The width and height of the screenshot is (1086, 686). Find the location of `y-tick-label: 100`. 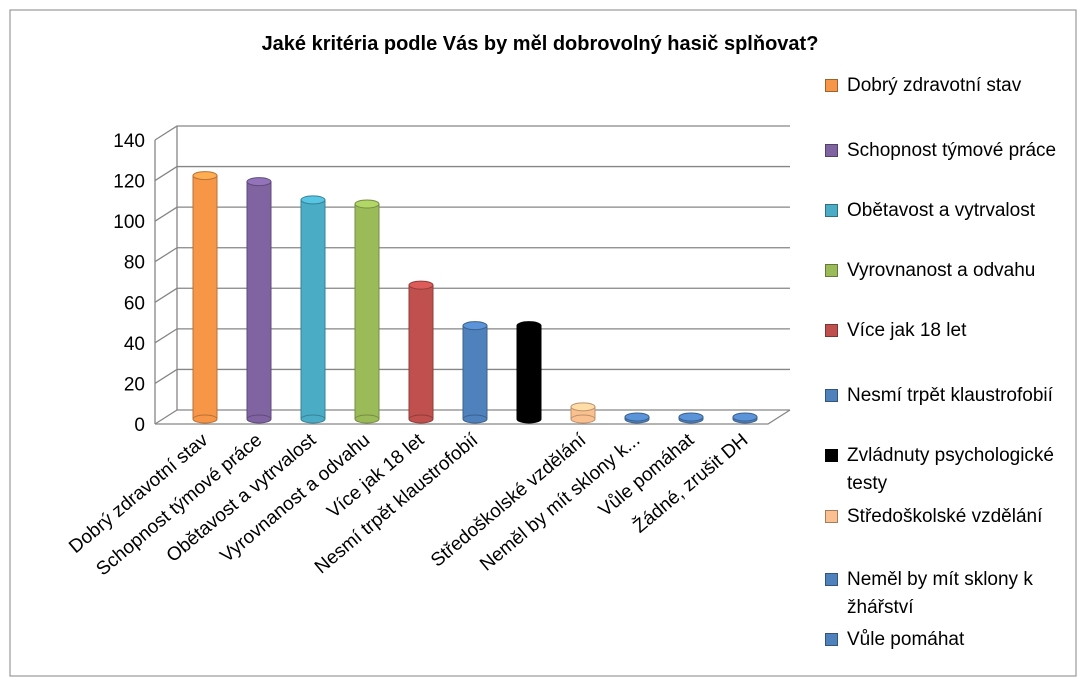

y-tick-label: 100 is located at coordinates (129, 222).